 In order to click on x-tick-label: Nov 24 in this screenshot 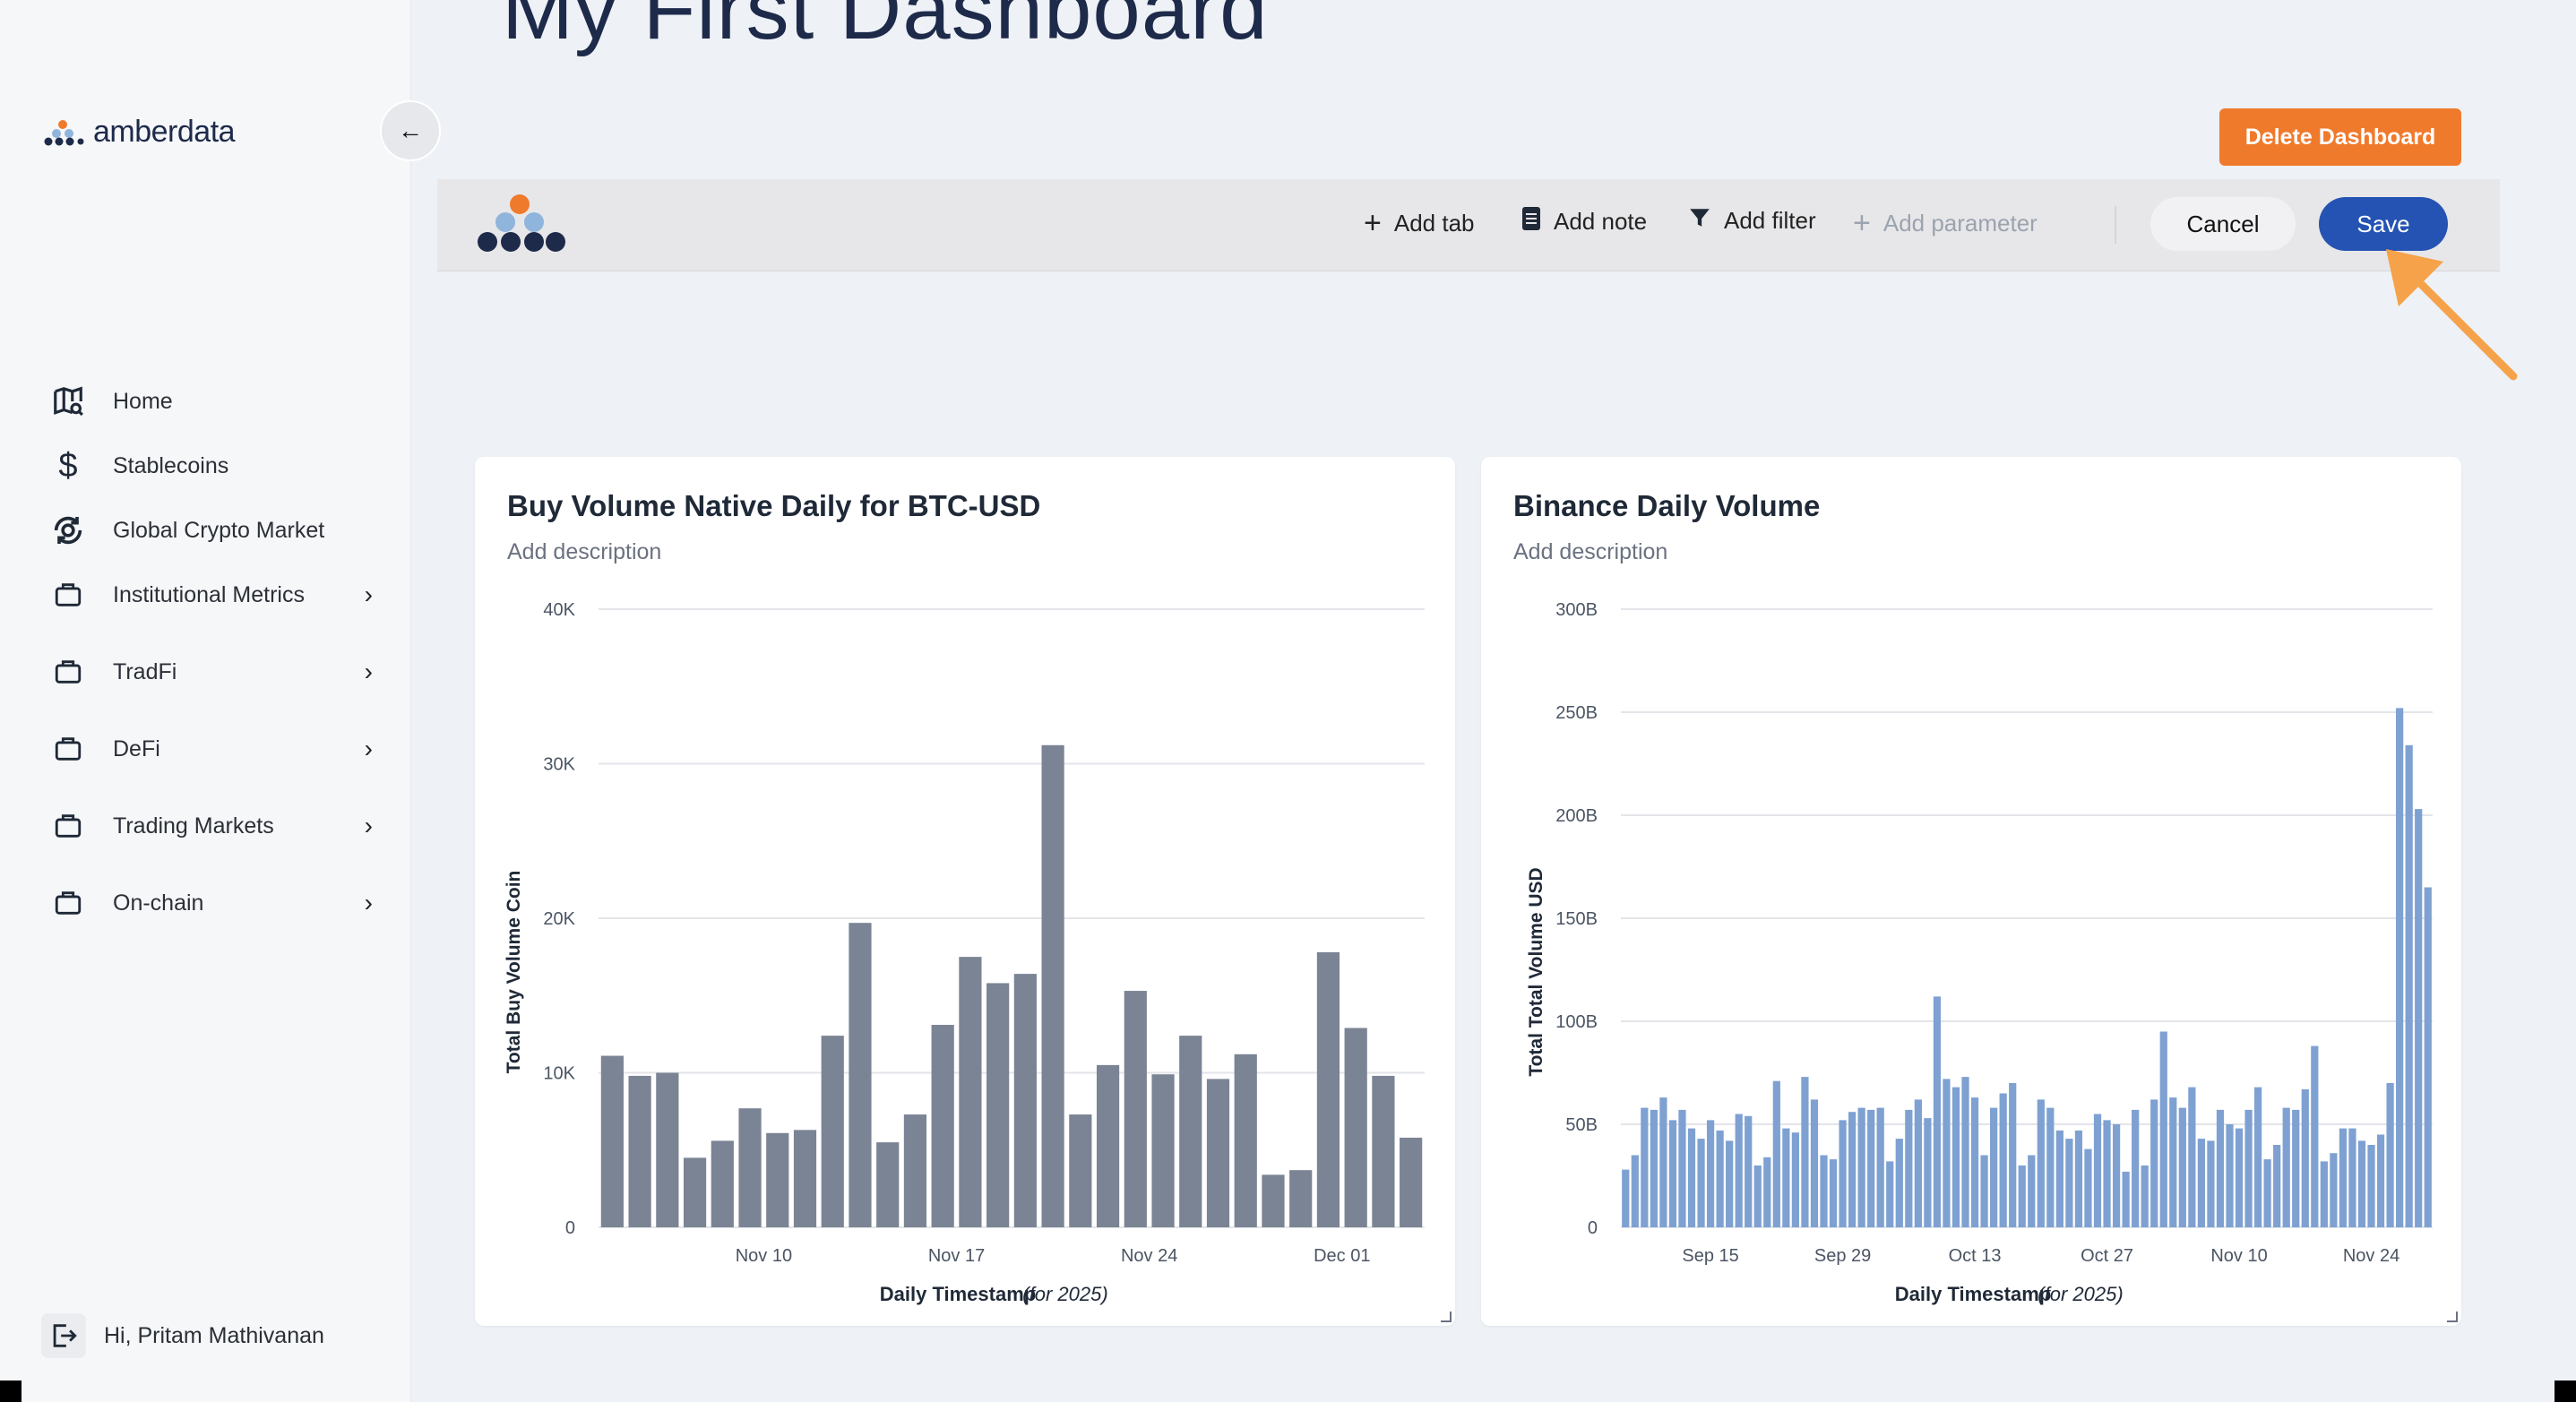, I will do `click(2371, 1256)`.